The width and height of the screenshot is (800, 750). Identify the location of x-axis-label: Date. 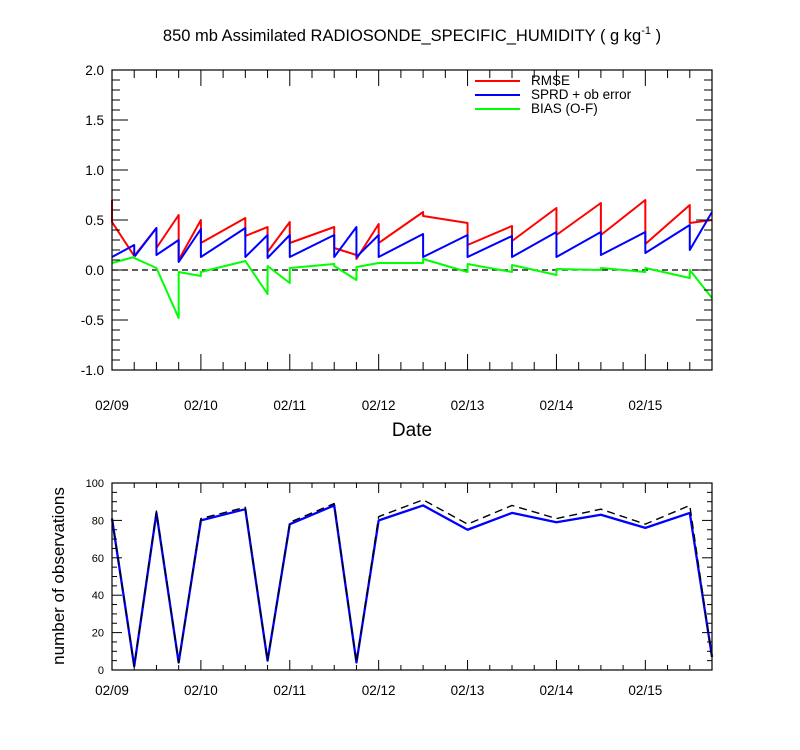
(412, 430).